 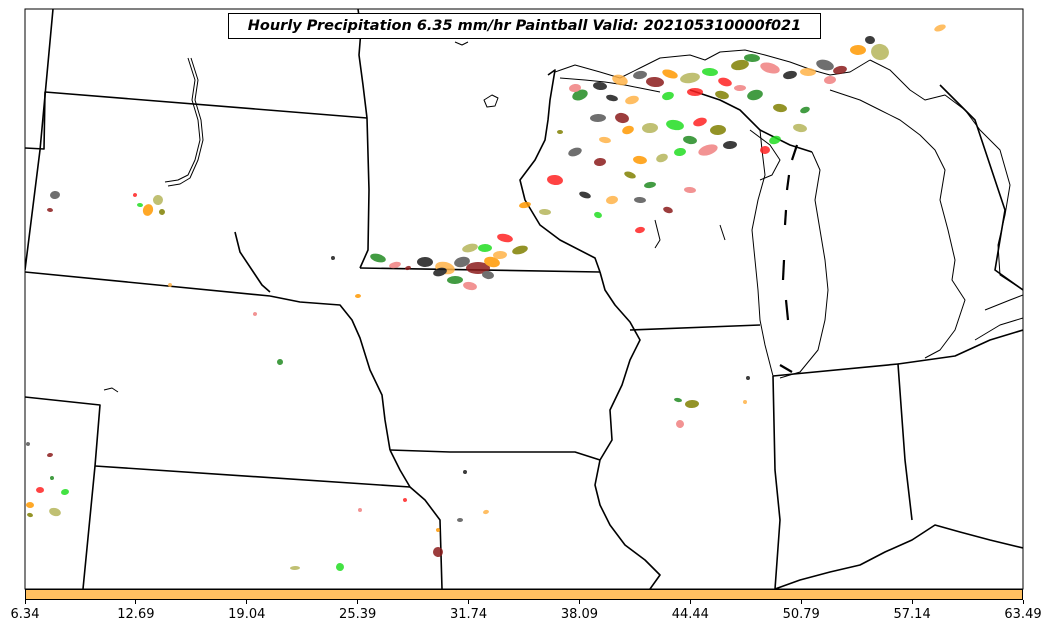 I want to click on colorbar-tick-label: 38.09, so click(x=579, y=614).